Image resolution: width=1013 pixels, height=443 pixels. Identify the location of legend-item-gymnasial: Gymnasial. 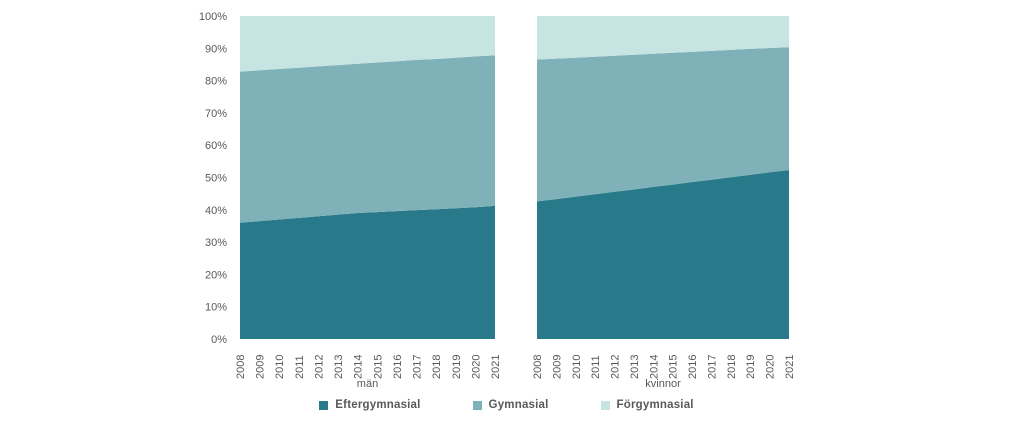
(510, 405).